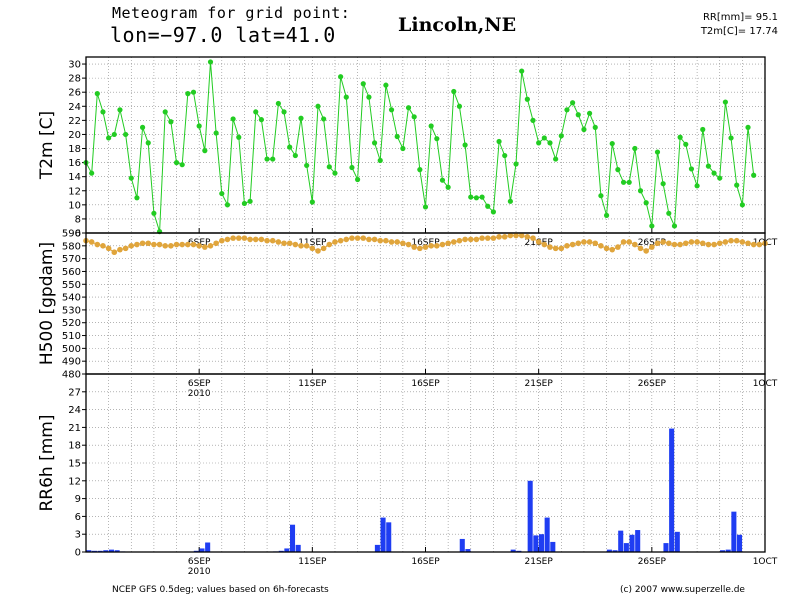 This screenshot has height=600, width=800. What do you see at coordinates (74, 163) in the screenshot?
I see `y-tick-label: 16` at bounding box center [74, 163].